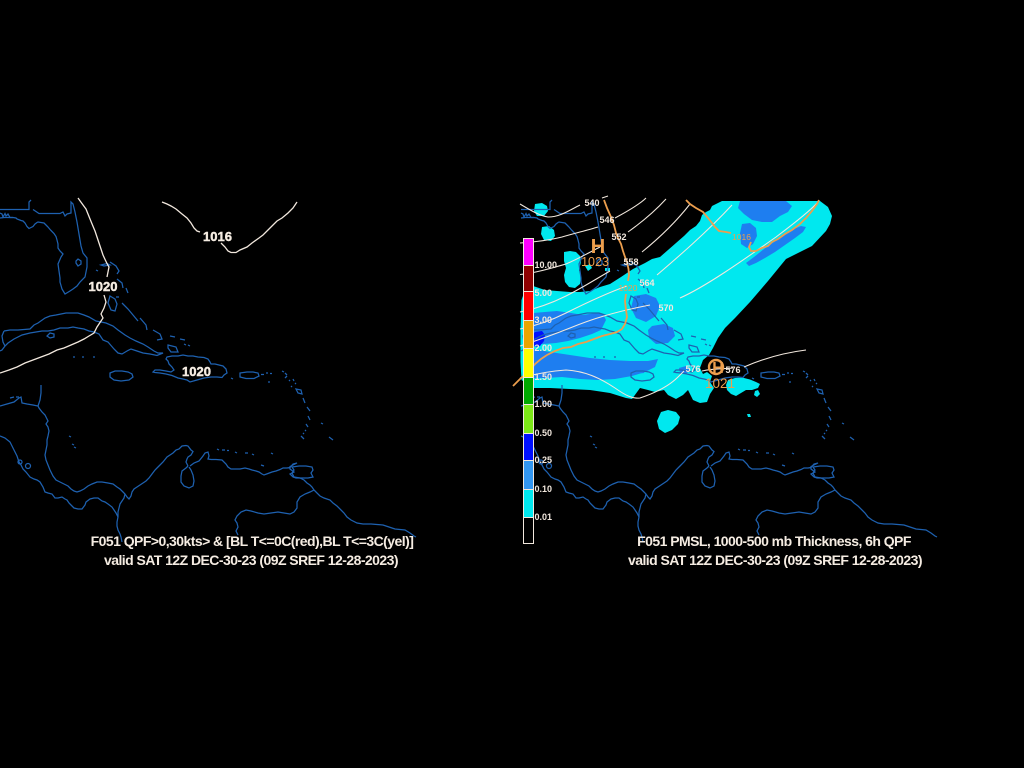 This screenshot has height=768, width=1024. I want to click on svg-text: 5.00, so click(544, 293).